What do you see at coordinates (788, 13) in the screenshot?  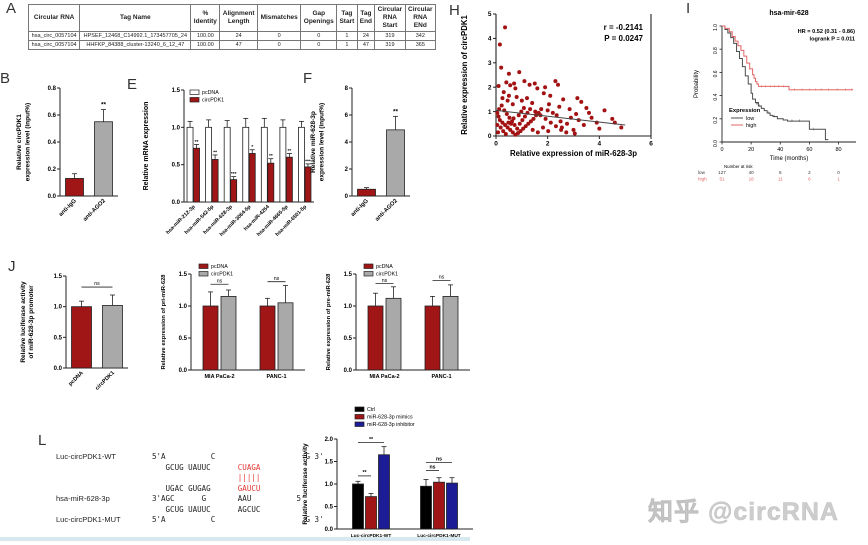 I see `svg-text: hsa-mir-628` at bounding box center [788, 13].